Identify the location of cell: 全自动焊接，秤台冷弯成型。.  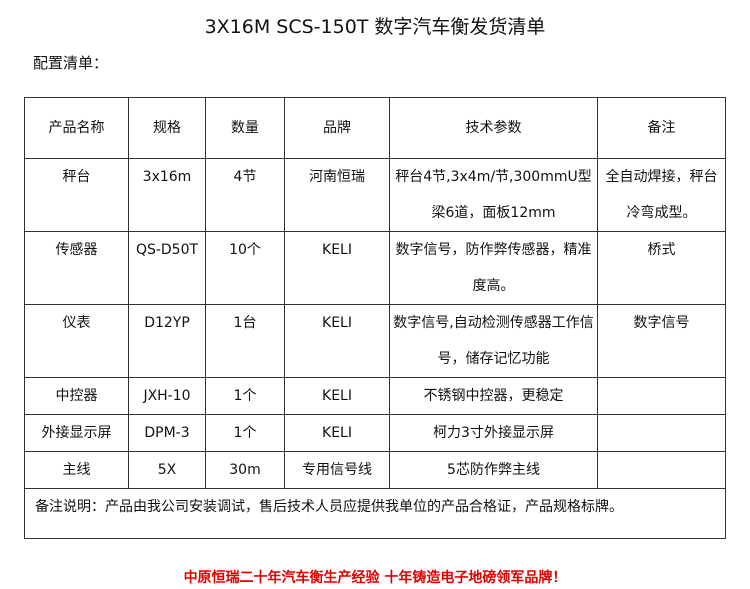
(661, 195).